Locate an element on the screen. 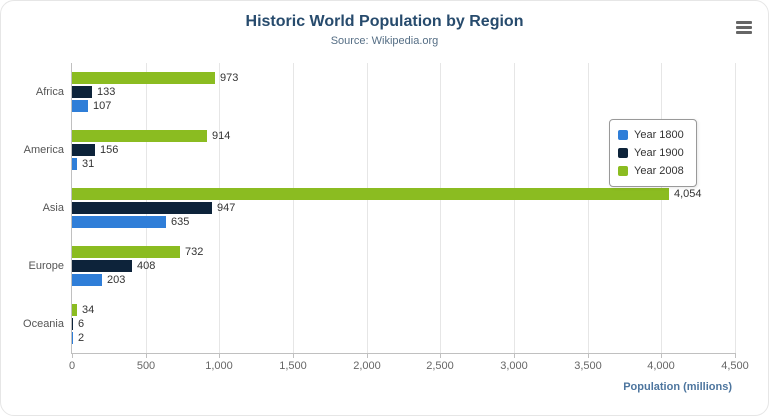  y-category-label: Europe is located at coordinates (46, 266).